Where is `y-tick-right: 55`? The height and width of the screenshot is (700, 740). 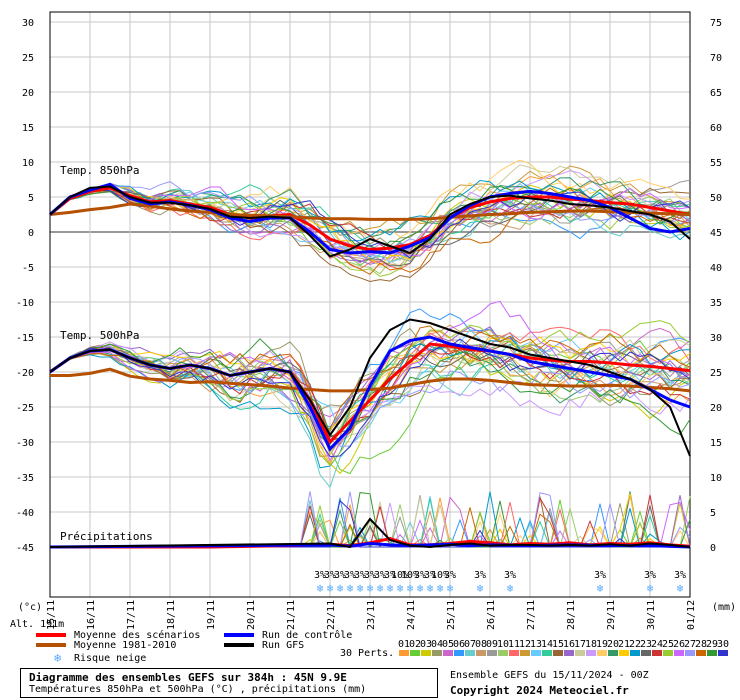 y-tick-right: 55 is located at coordinates (716, 163).